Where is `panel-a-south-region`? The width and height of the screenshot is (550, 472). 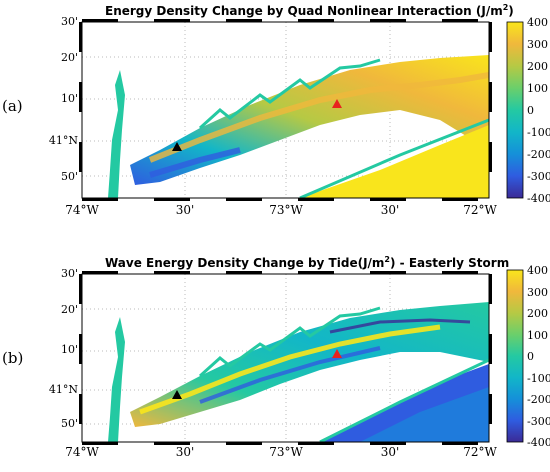
panel-a-south-region is located at coordinates (394, 161).